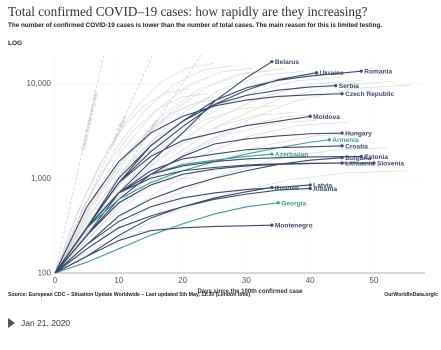 The height and width of the screenshot is (350, 441). Describe the element at coordinates (118, 280) in the screenshot. I see `x-tick-label: 10` at that location.